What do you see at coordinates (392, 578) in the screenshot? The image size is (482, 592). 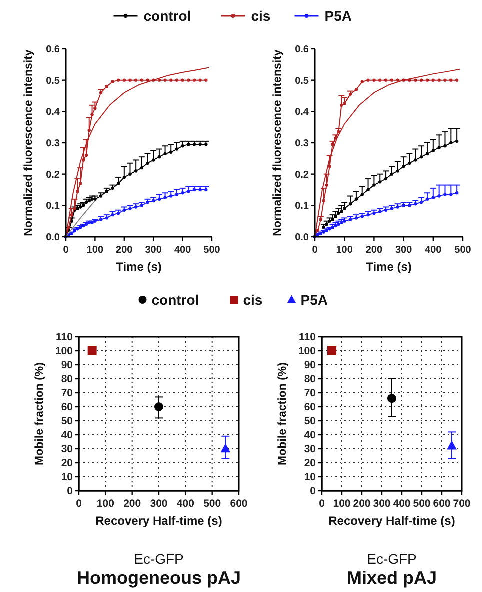 I see `text: Mixed pAJ` at bounding box center [392, 578].